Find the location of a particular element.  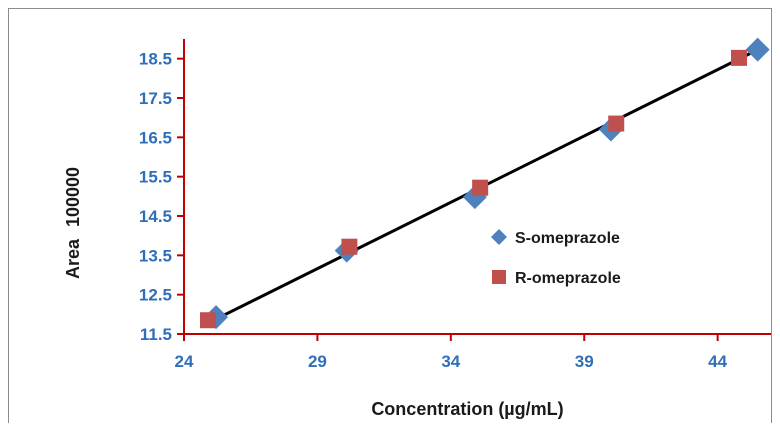

legend-label-s-omeprazole: S-omeprazole is located at coordinates (567, 238).